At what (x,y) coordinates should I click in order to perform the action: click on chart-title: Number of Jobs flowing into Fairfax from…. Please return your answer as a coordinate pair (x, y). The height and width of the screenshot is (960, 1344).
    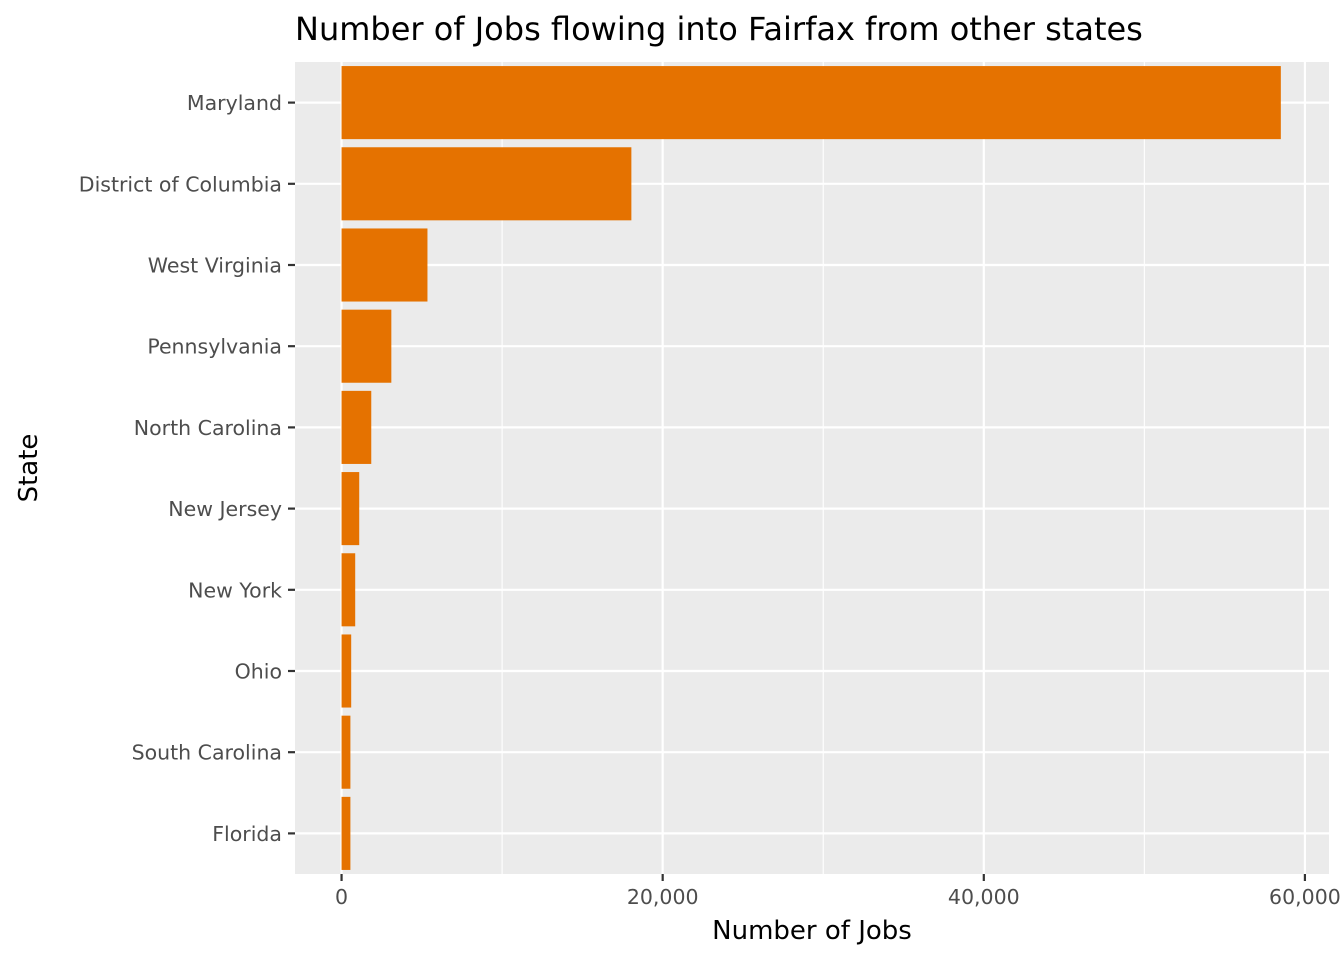
    Looking at the image, I should click on (719, 29).